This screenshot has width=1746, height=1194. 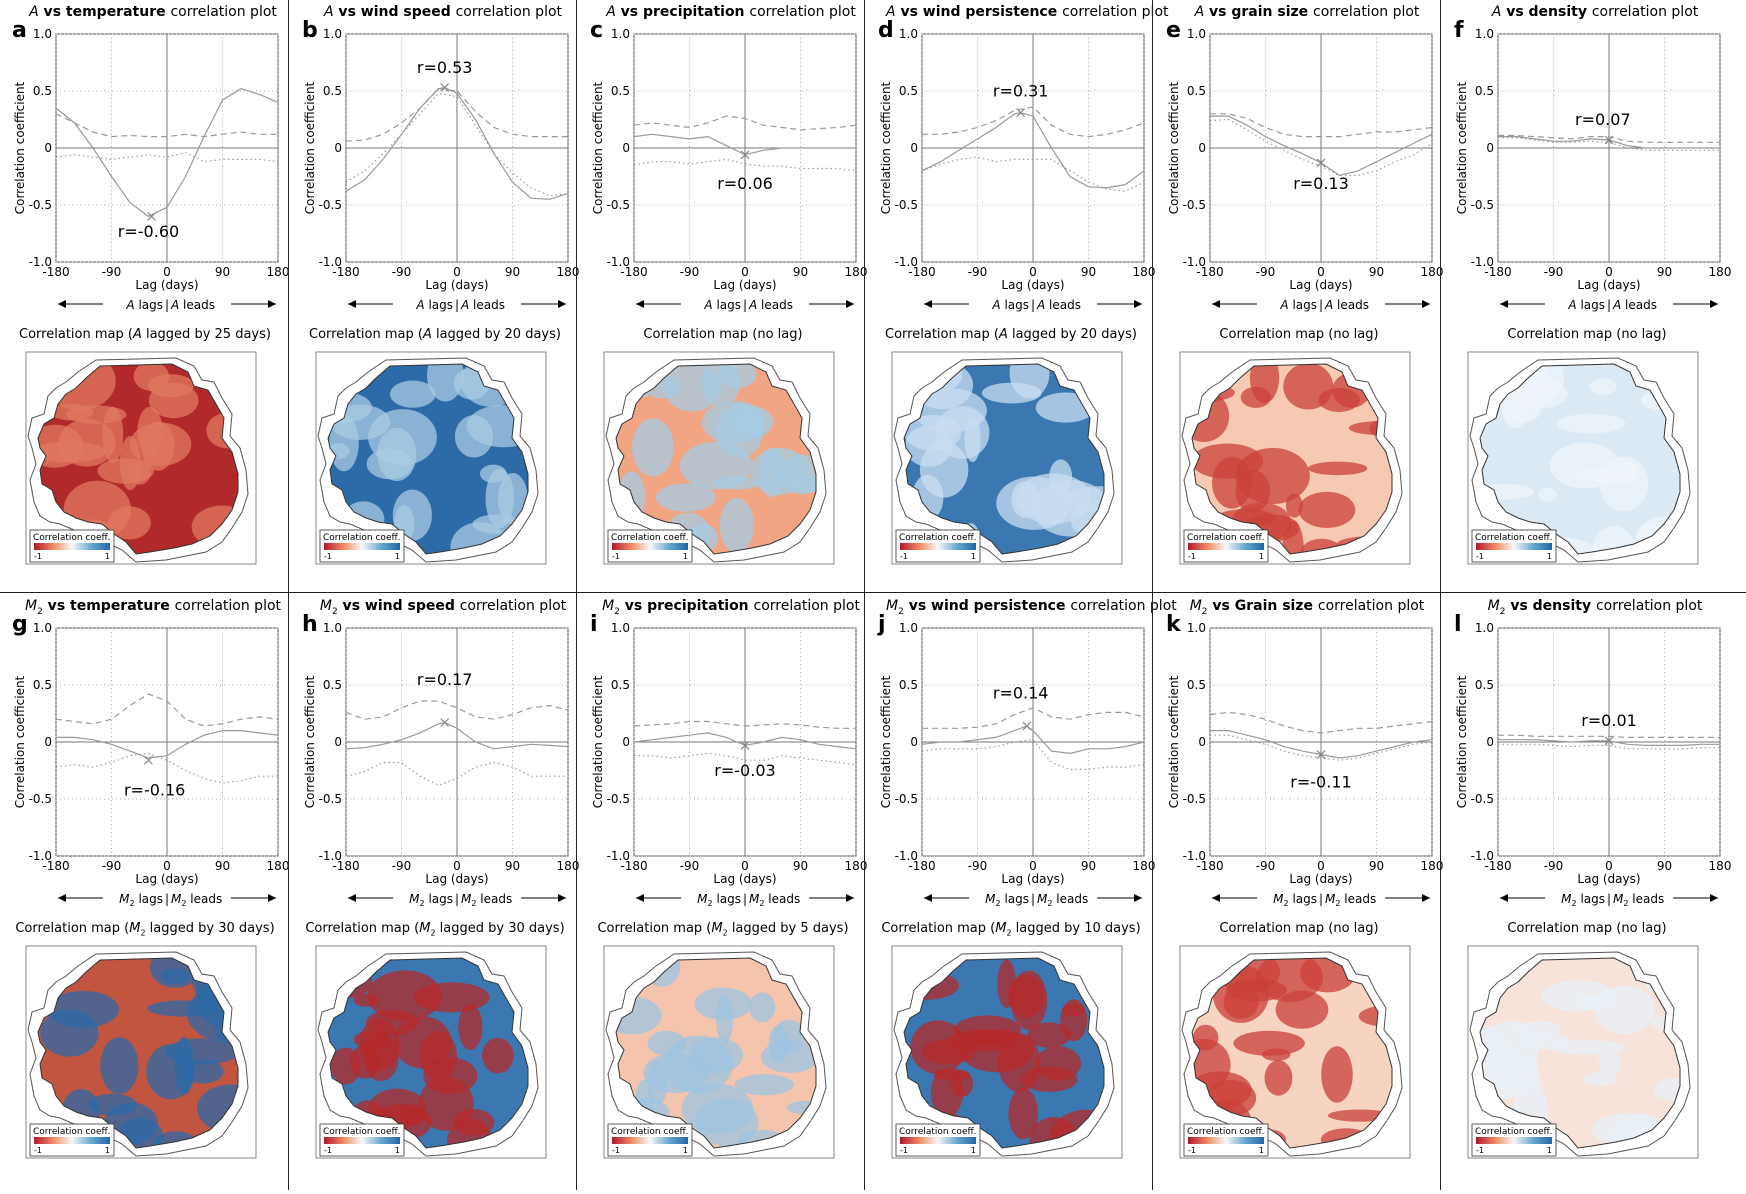 I want to click on series-line-dashed, so click(x=1033, y=122).